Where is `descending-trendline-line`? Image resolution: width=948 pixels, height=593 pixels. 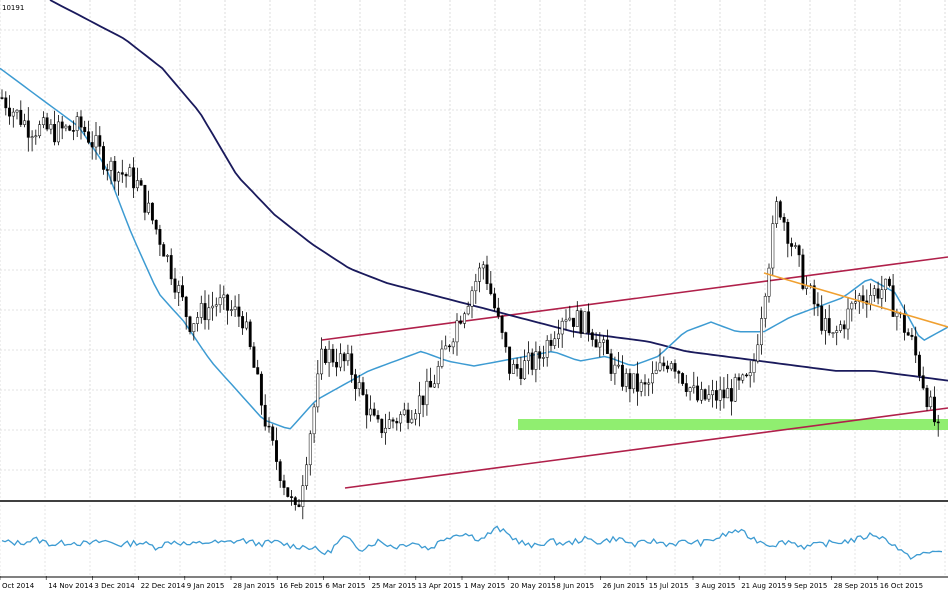 descending-trendline-line is located at coordinates (855, 300).